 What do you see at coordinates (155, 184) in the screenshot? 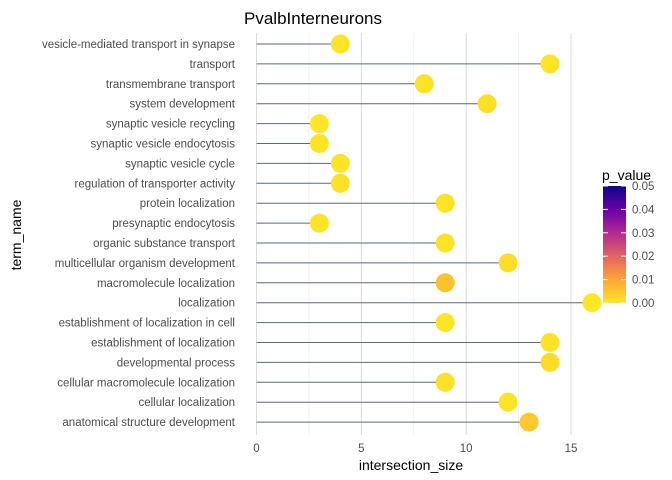
I see `y-tick-label: regulation of transporter activity` at bounding box center [155, 184].